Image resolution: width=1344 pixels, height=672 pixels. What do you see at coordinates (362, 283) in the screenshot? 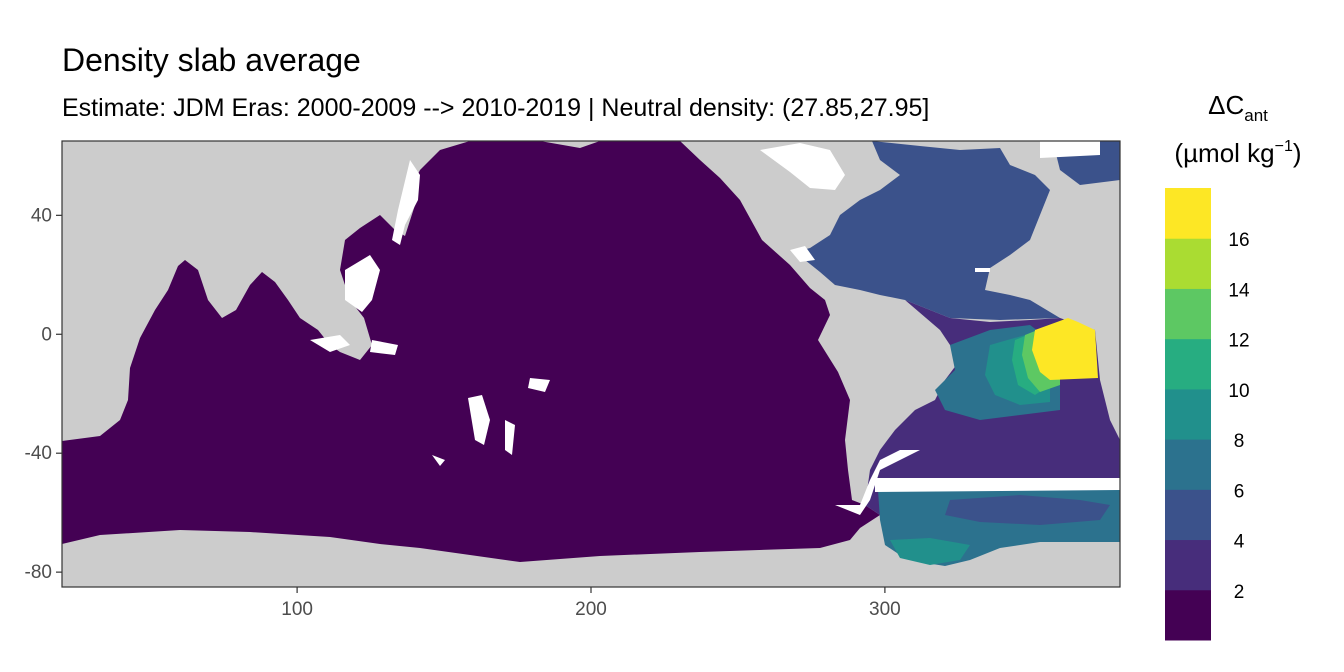
I see `no-data-east-china-sea` at bounding box center [362, 283].